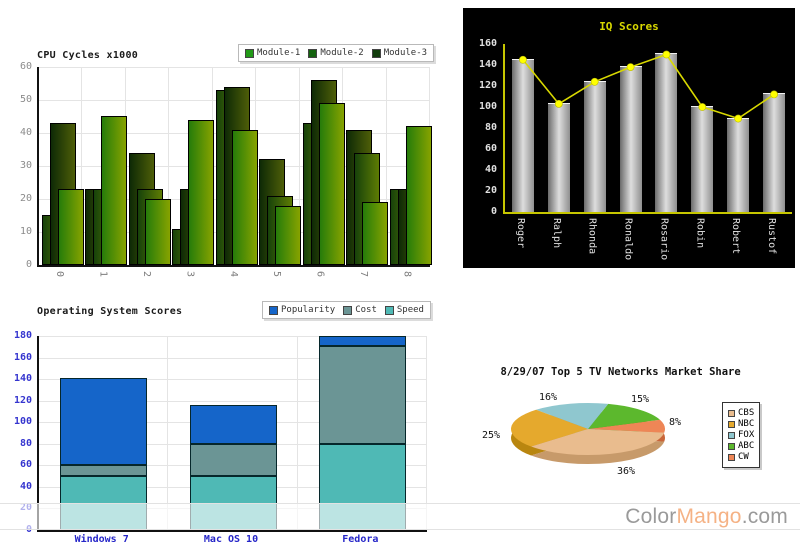  Describe the element at coordinates (25, 99) in the screenshot. I see `y-tick-label: 50` at that location.